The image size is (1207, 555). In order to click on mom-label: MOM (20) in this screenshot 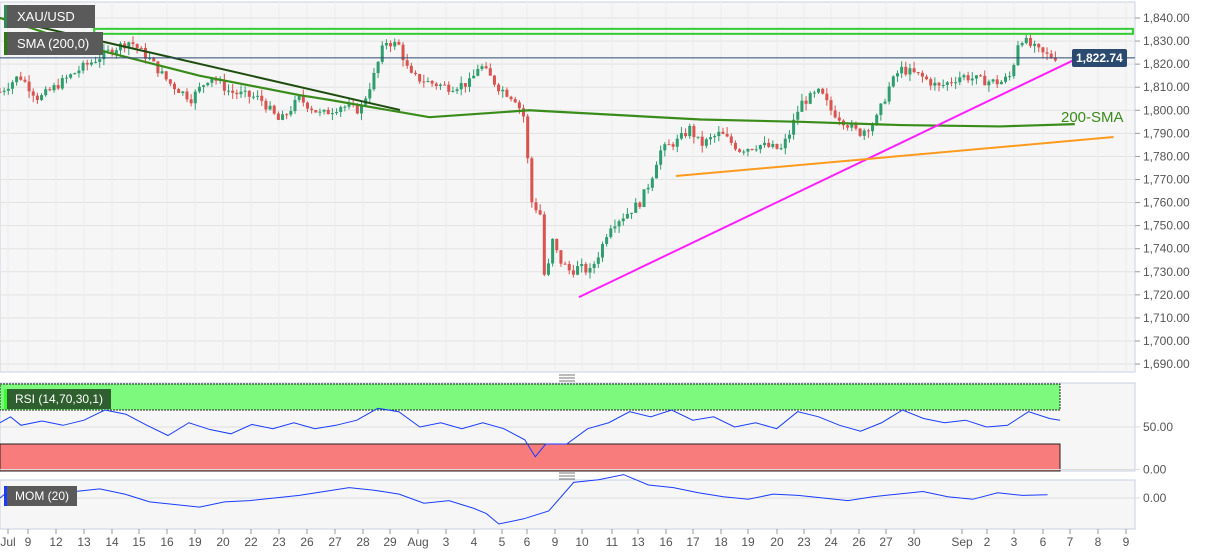, I will do `click(40, 496)`.